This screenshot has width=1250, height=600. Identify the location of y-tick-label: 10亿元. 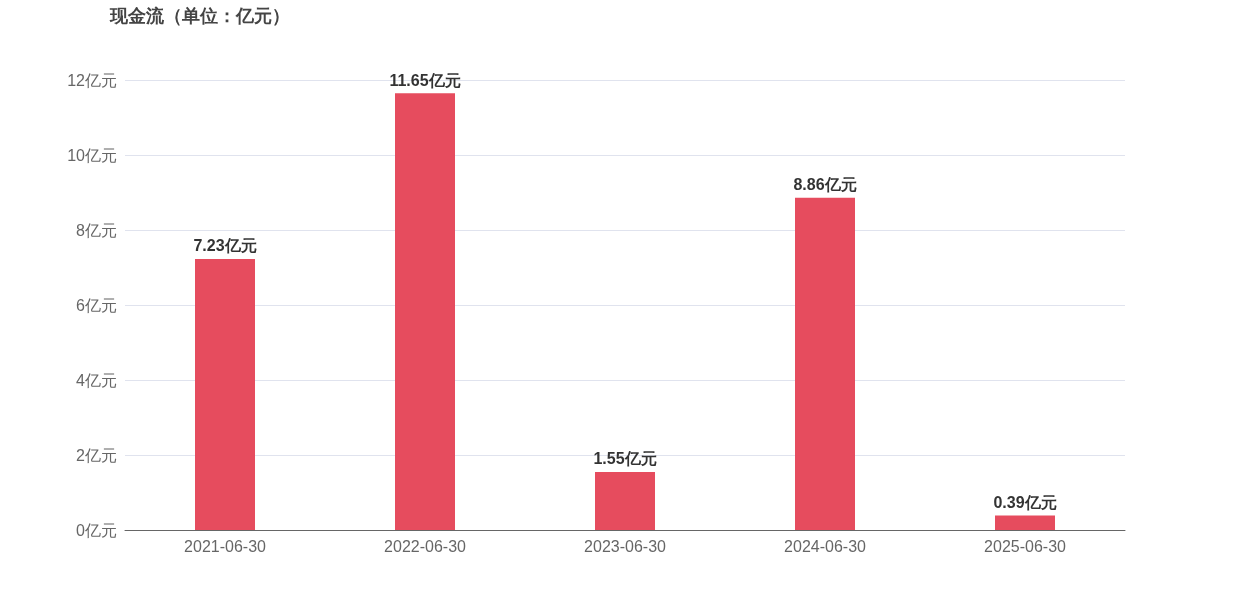
(92, 155).